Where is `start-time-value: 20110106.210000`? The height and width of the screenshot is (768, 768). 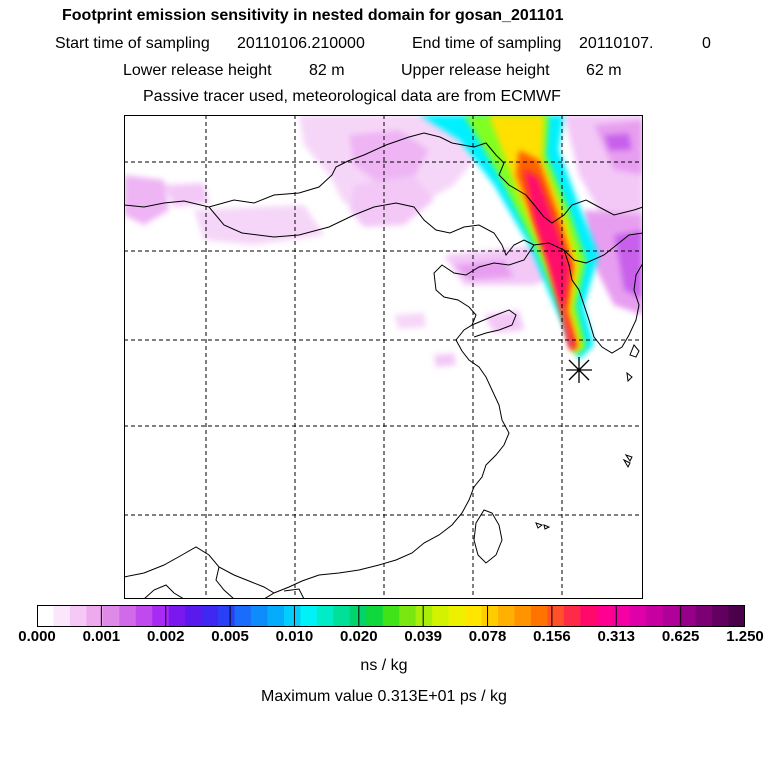 start-time-value: 20110106.210000 is located at coordinates (301, 43).